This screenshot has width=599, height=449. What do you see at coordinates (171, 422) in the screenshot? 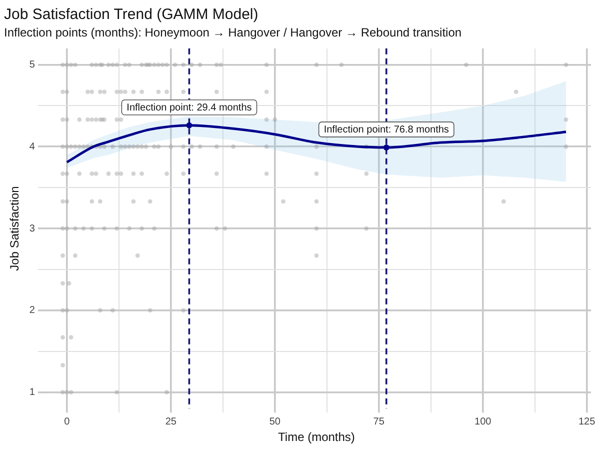
I see `x-tick-label: 25` at bounding box center [171, 422].